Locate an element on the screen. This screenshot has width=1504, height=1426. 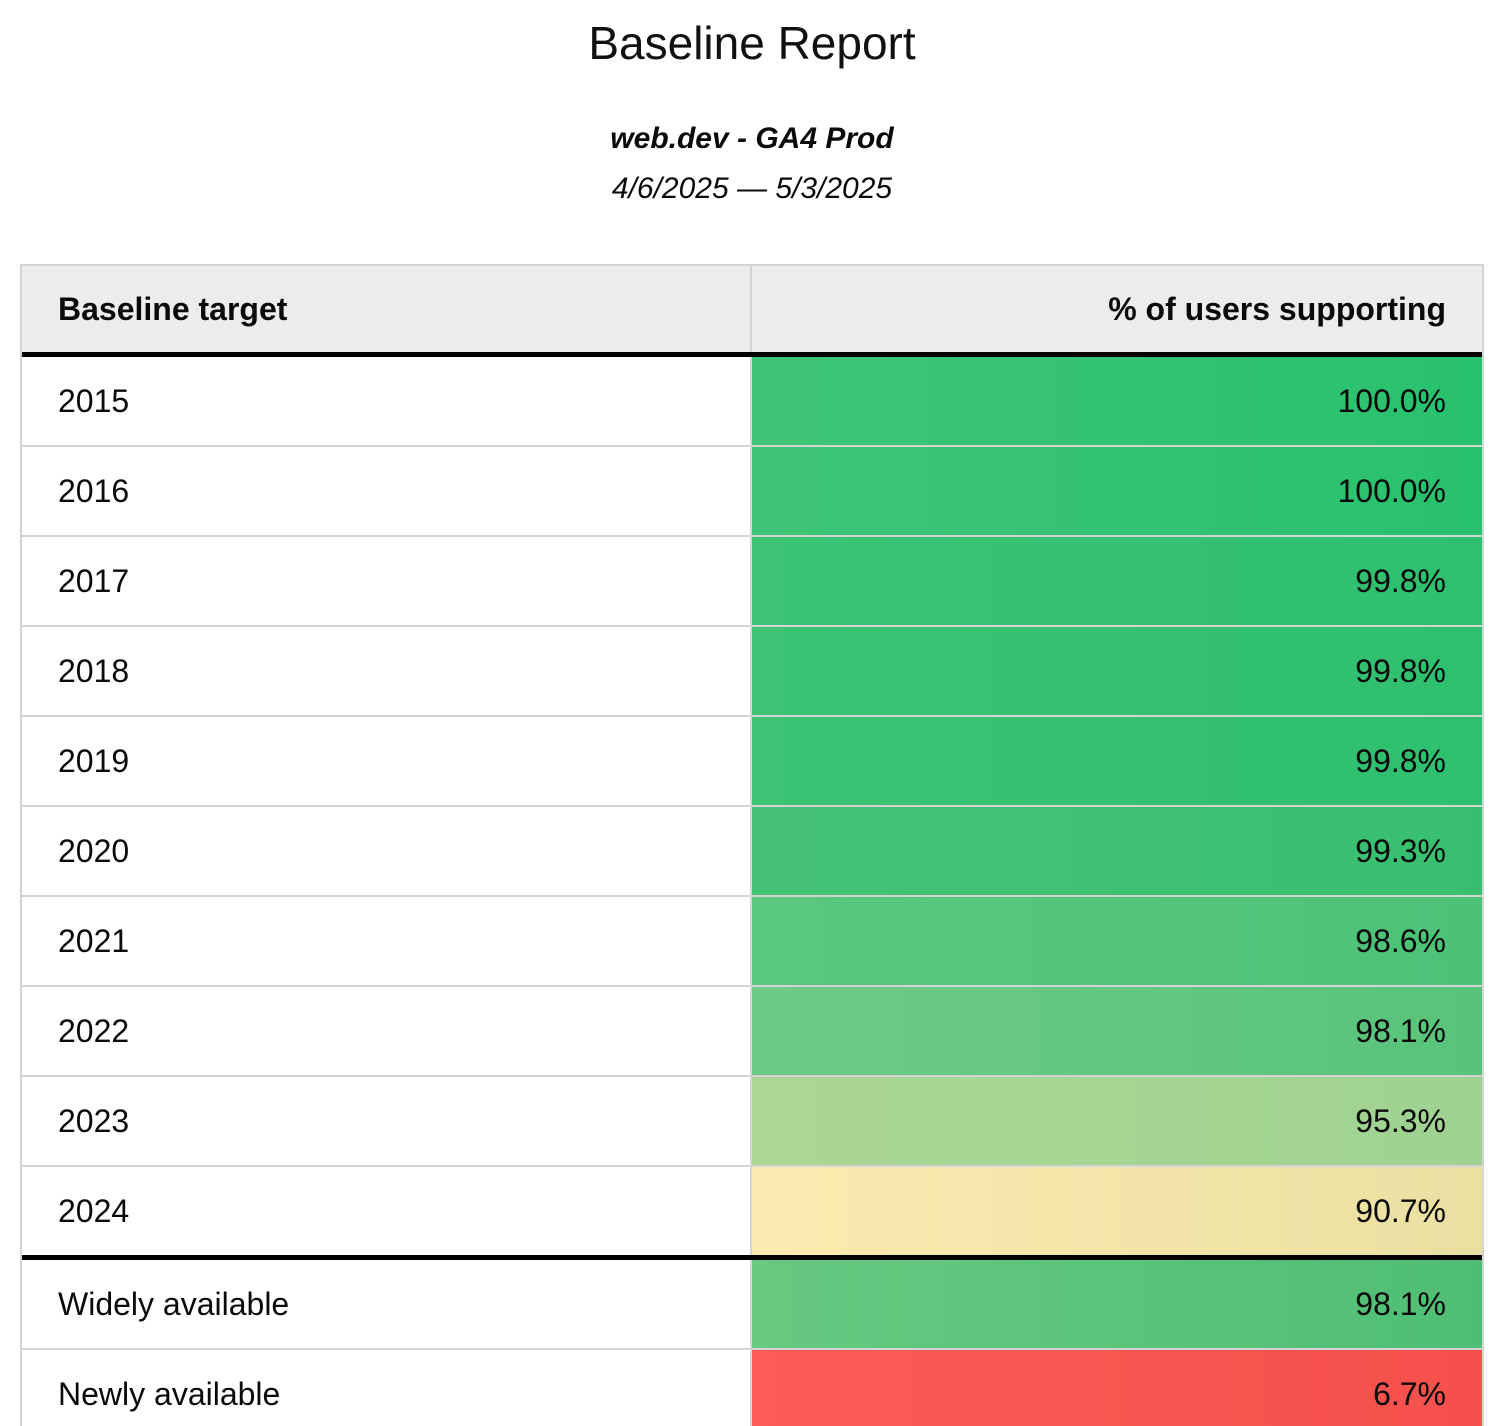
table-row-2015: 2015 100.0% is located at coordinates (752, 401).